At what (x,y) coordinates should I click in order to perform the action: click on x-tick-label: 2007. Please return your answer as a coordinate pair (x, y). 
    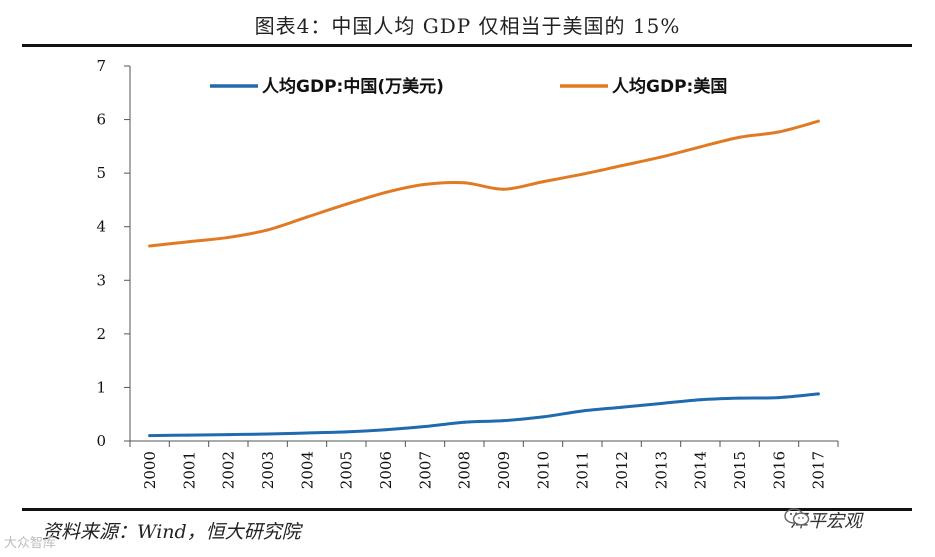
    Looking at the image, I should click on (425, 470).